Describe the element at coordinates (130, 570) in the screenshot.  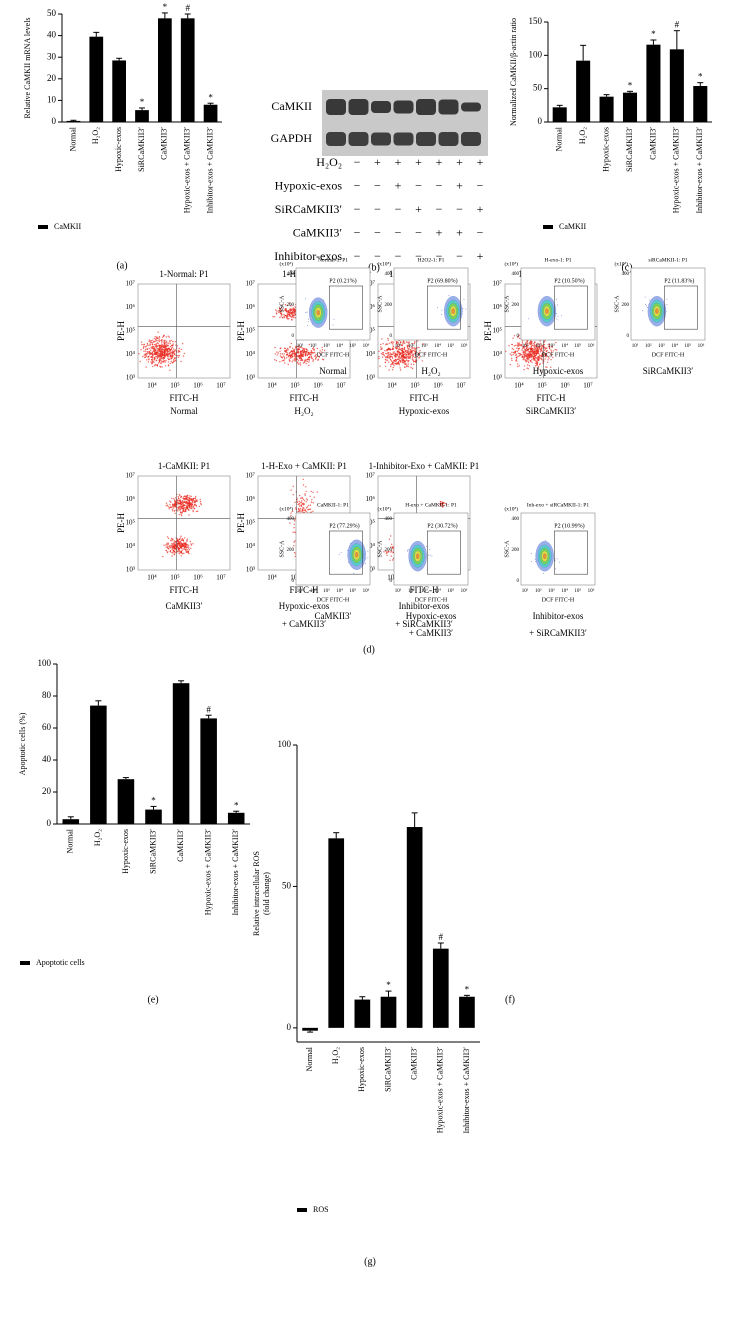
I see `y-tick-label: 10³` at that location.